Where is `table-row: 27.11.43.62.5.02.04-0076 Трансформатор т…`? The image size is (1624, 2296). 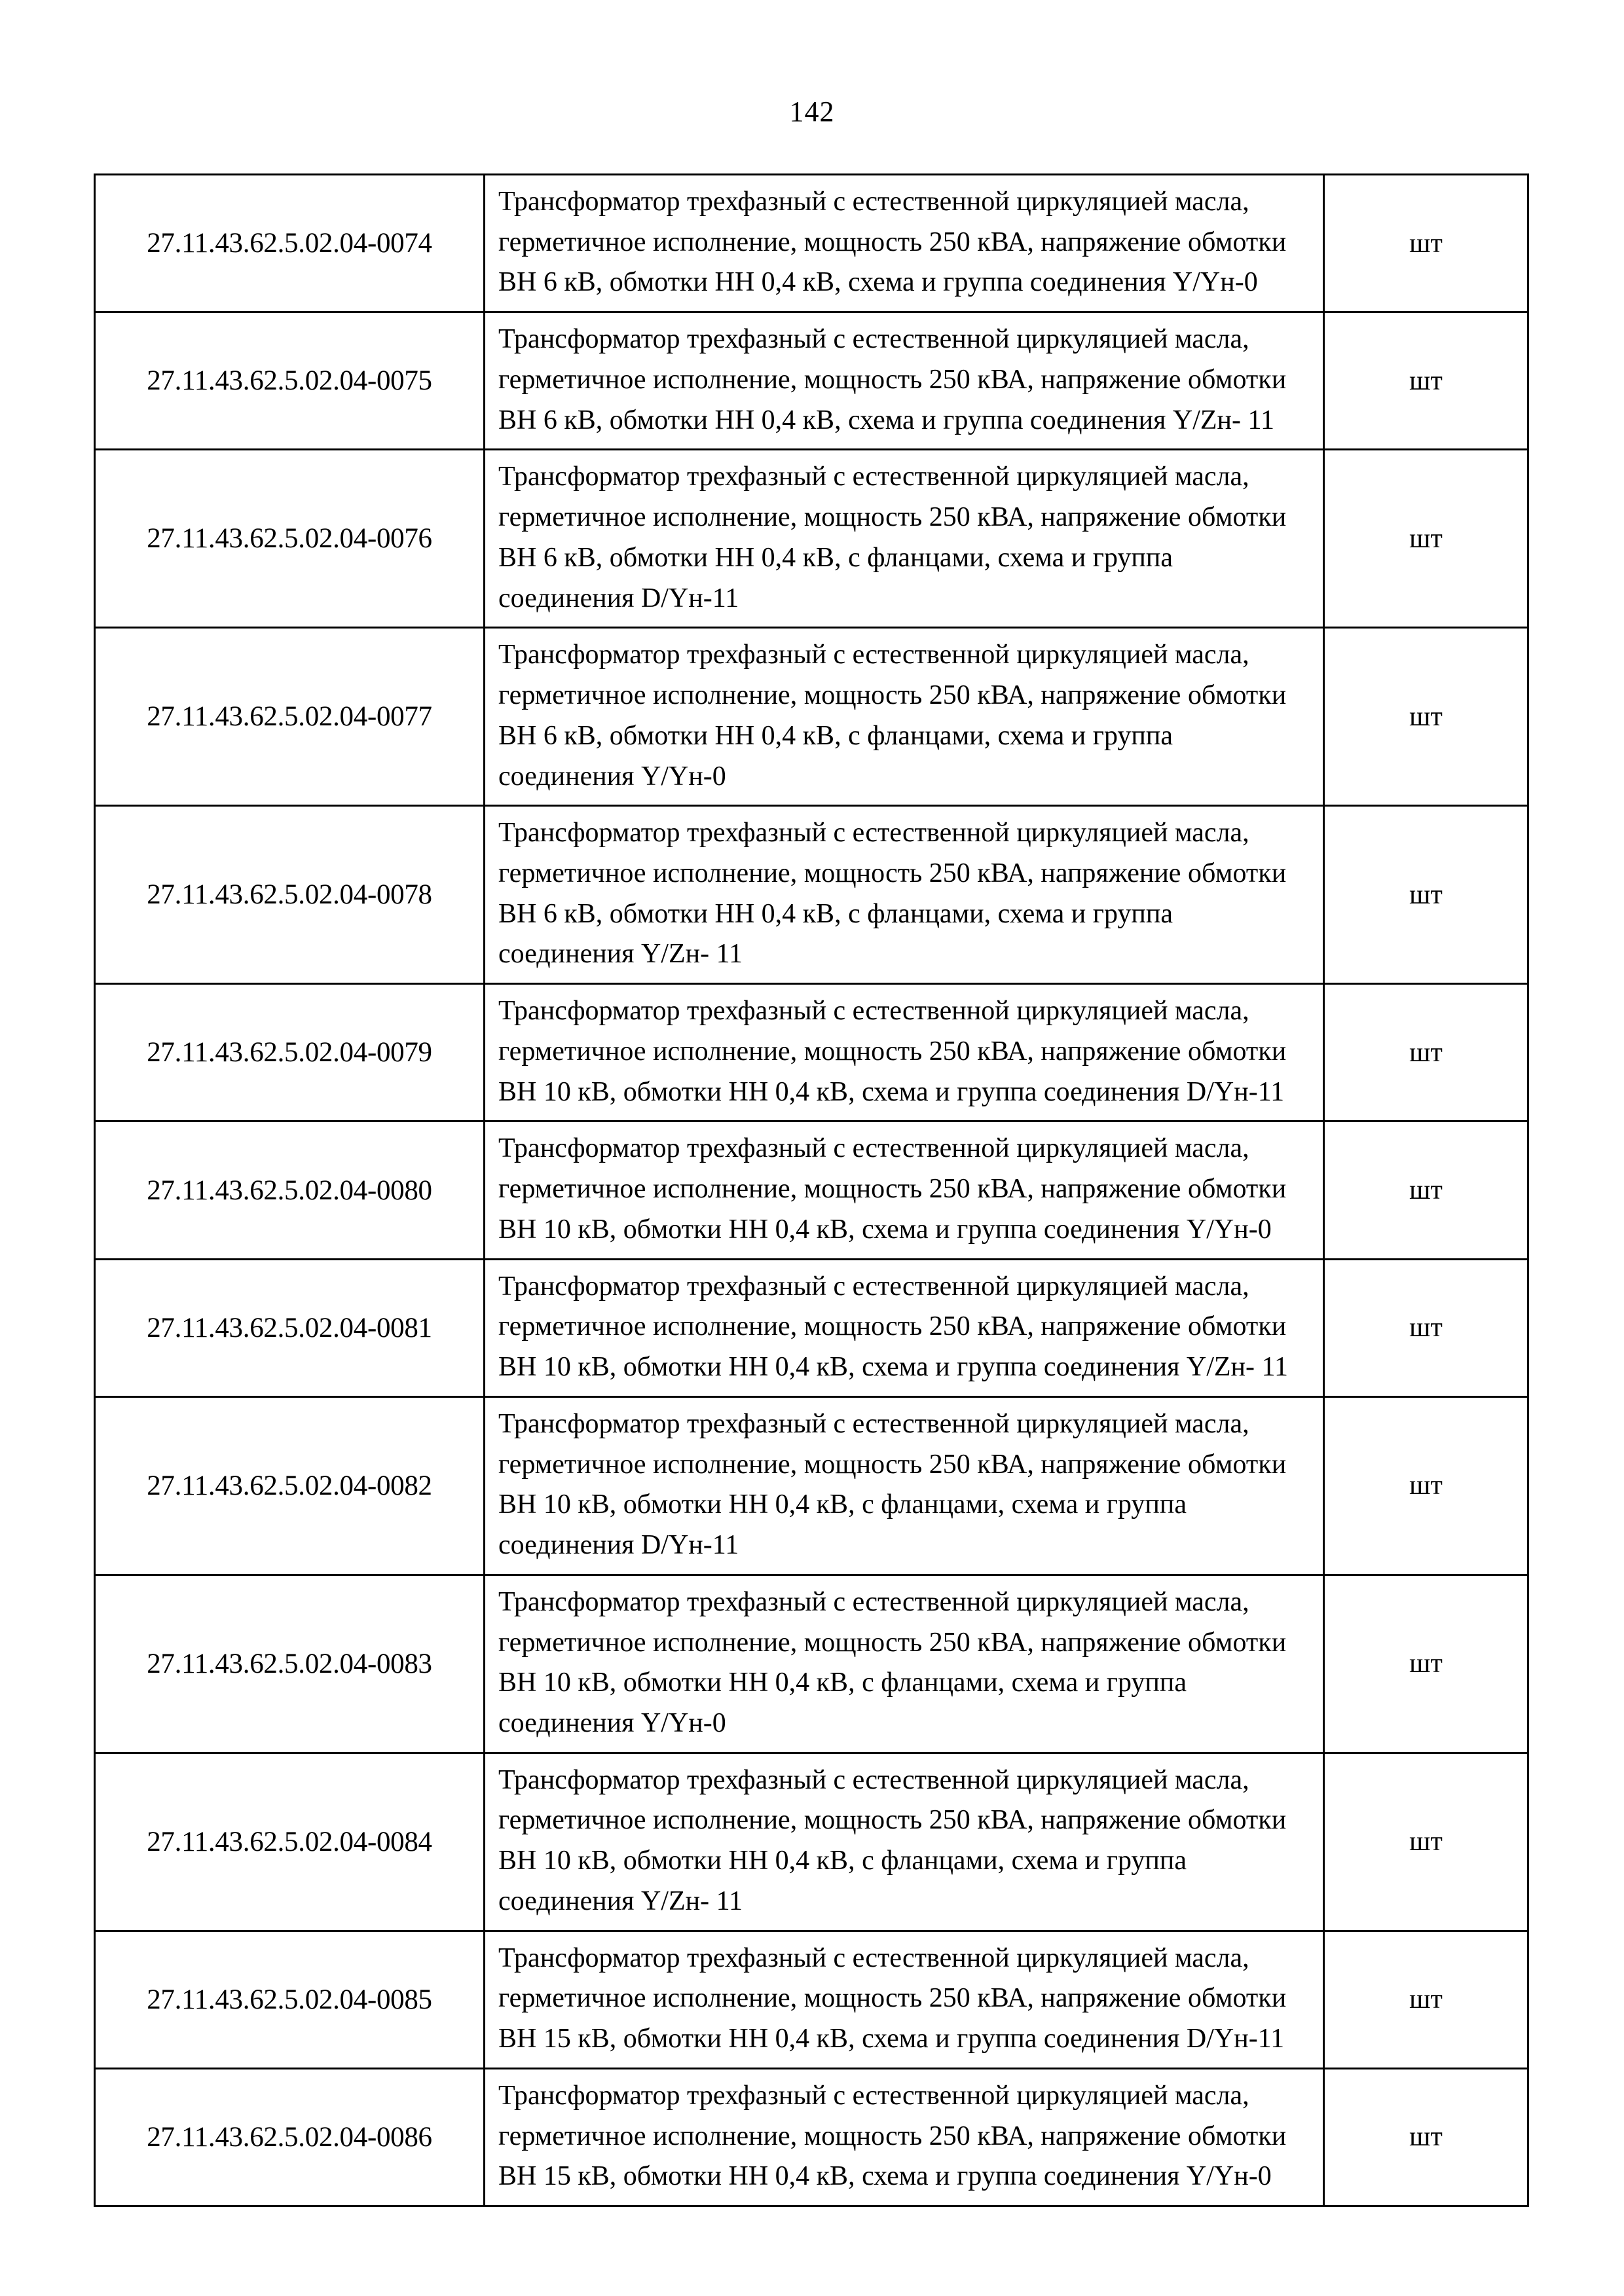 table-row: 27.11.43.62.5.02.04-0076 Трансформатор т… is located at coordinates (811, 538).